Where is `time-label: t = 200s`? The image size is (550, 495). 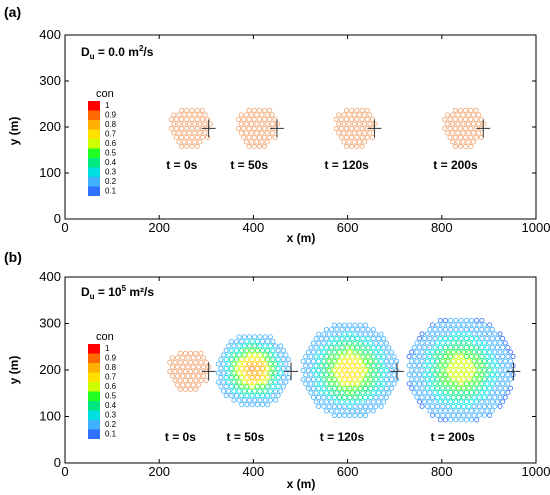
time-label: t = 200s is located at coordinates (455, 165).